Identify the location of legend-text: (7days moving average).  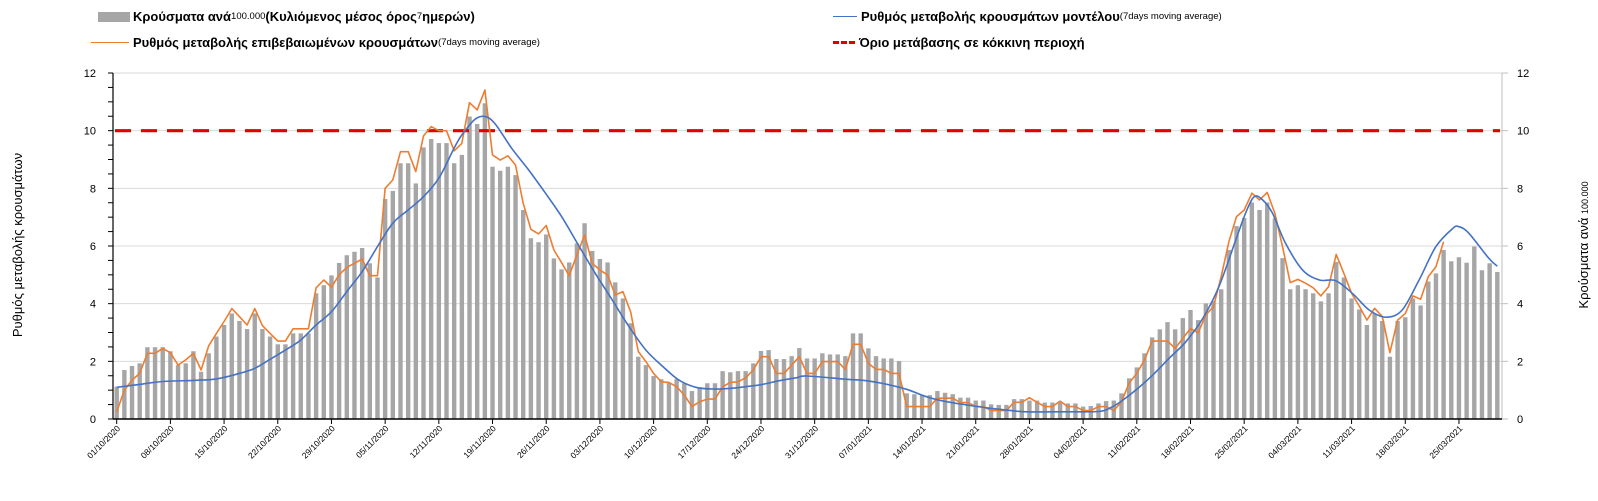
(1170, 16).